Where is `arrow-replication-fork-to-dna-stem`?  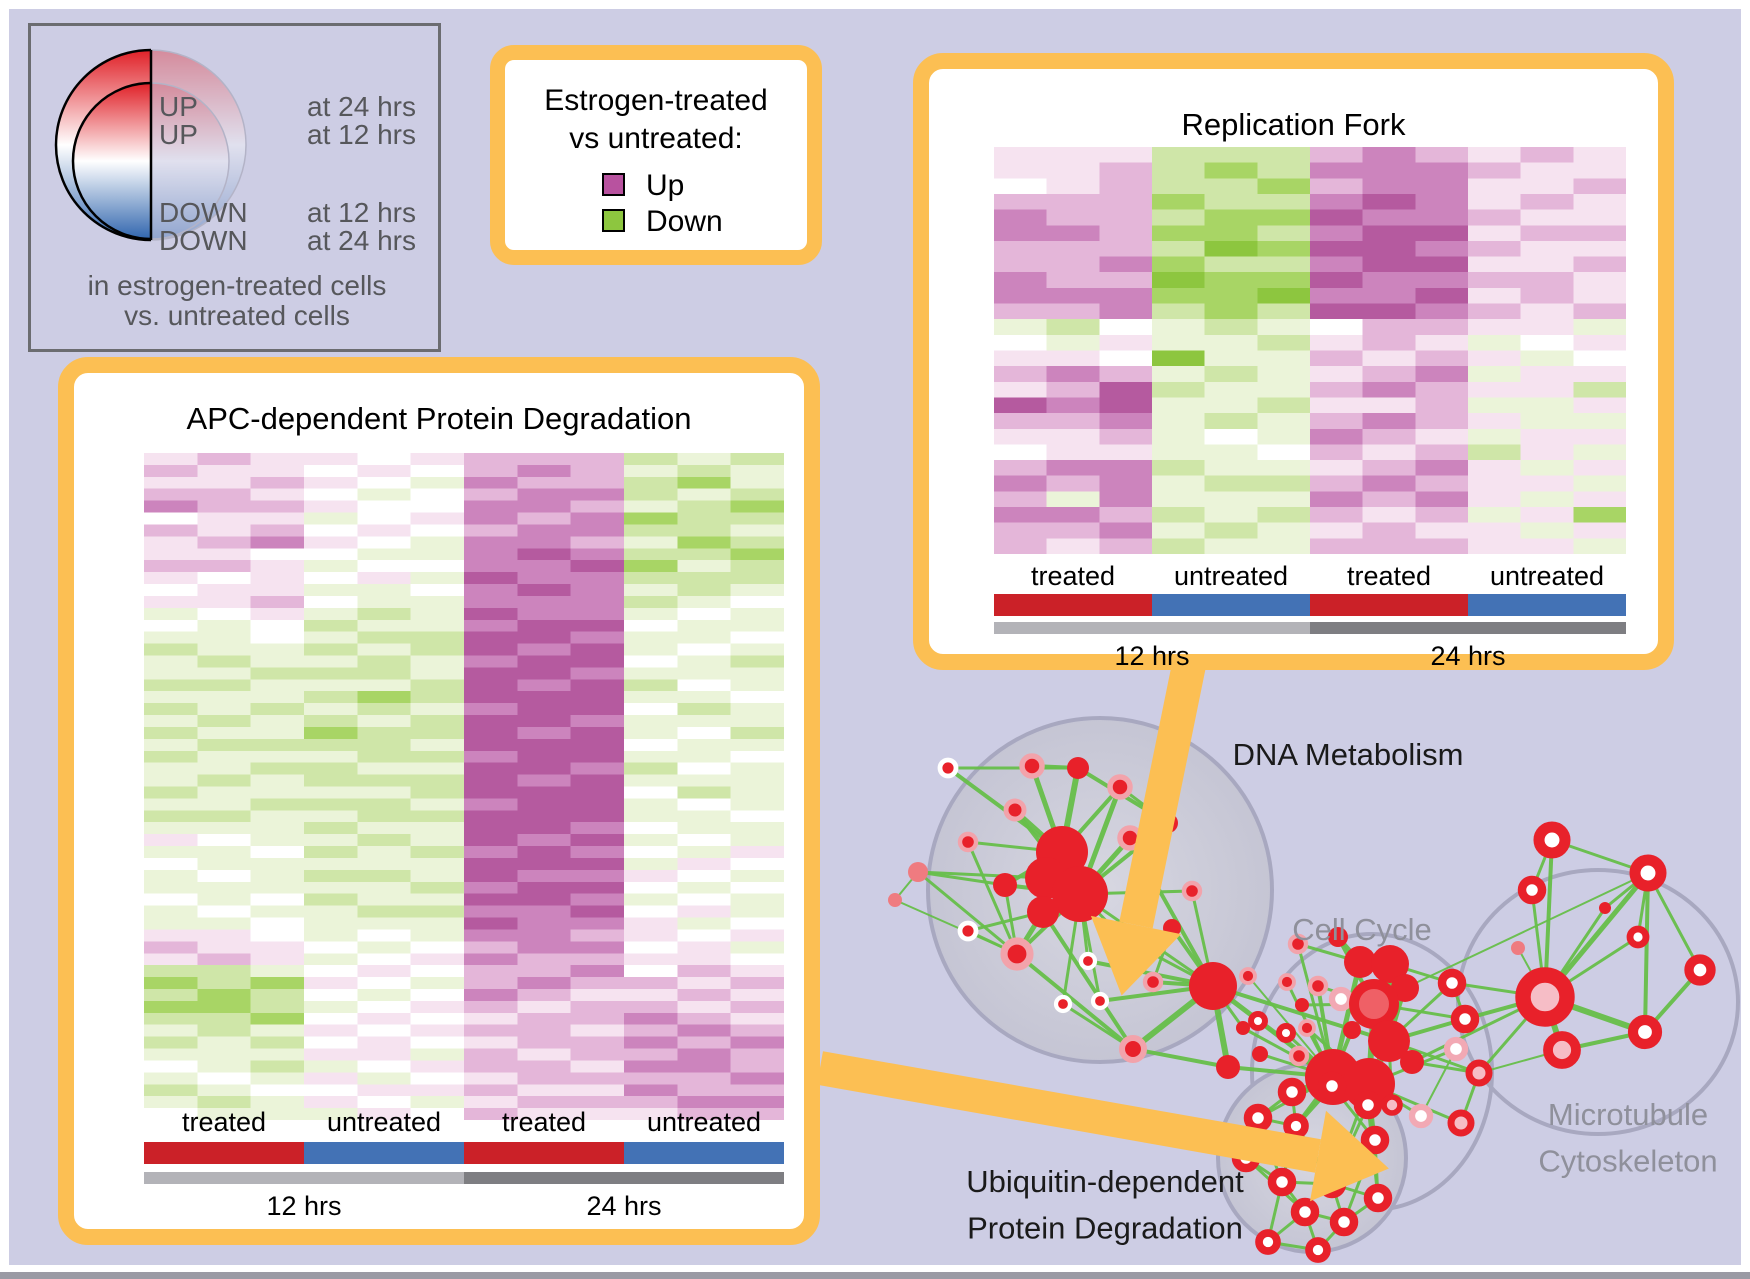 arrow-replication-fork-to-dna-stem is located at coordinates (1163, 792).